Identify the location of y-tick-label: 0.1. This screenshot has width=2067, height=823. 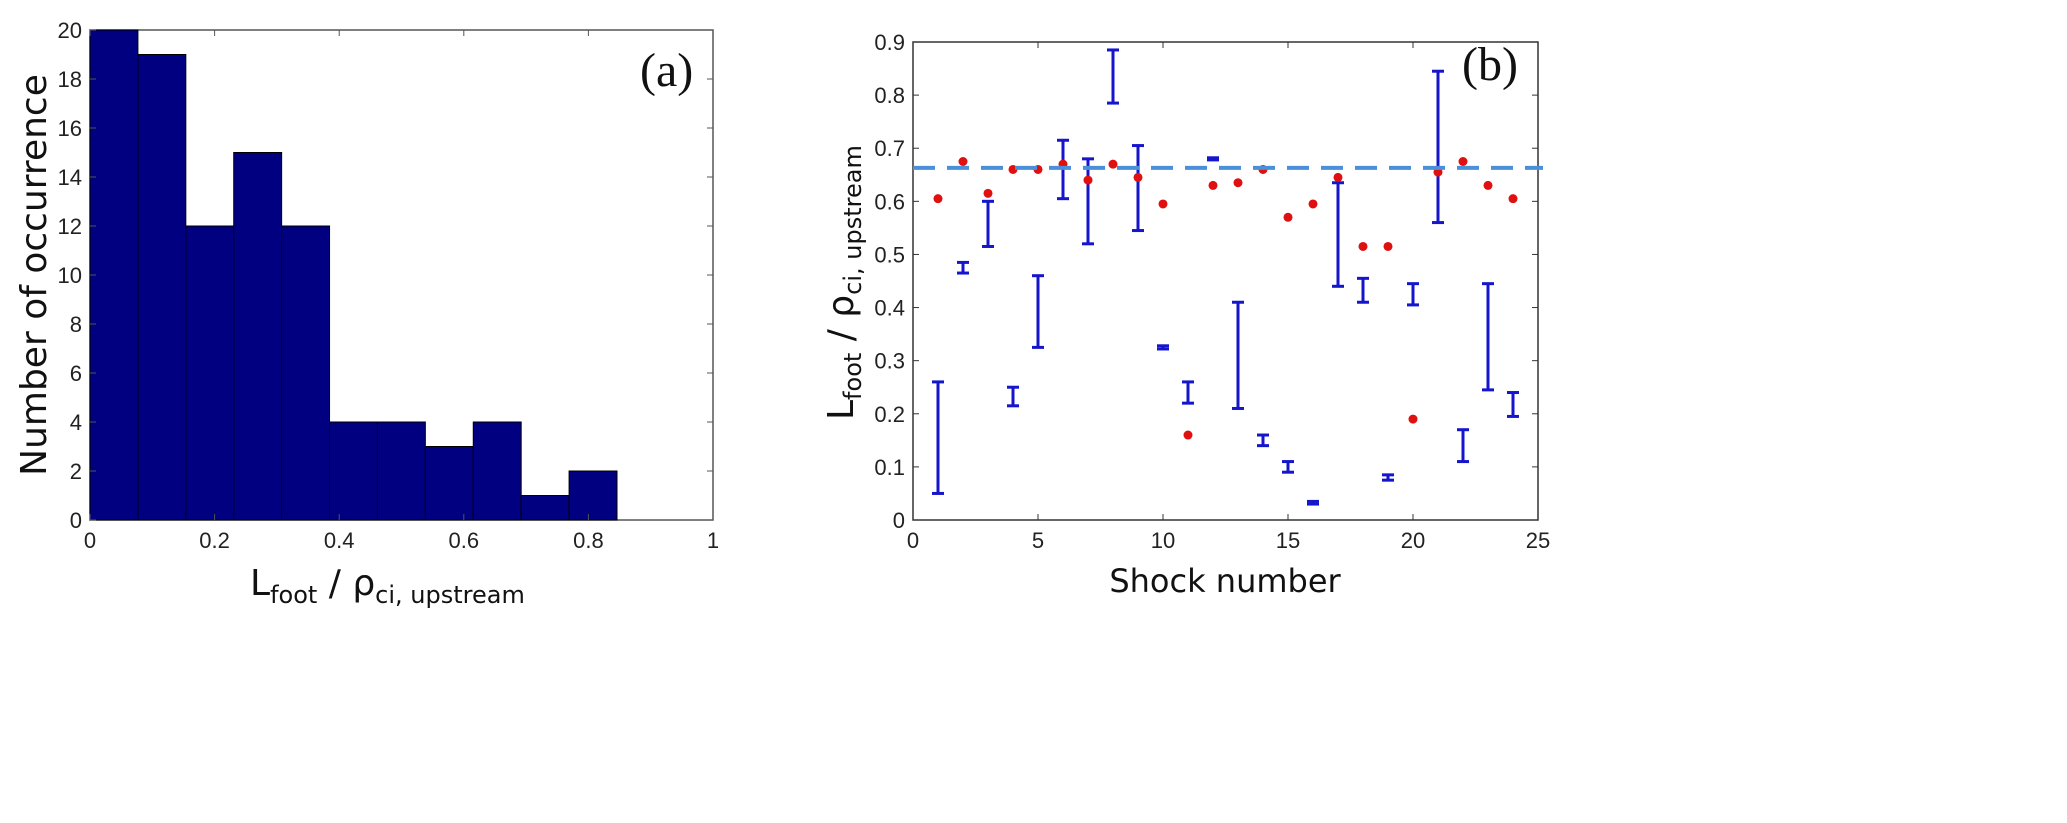
(889, 467).